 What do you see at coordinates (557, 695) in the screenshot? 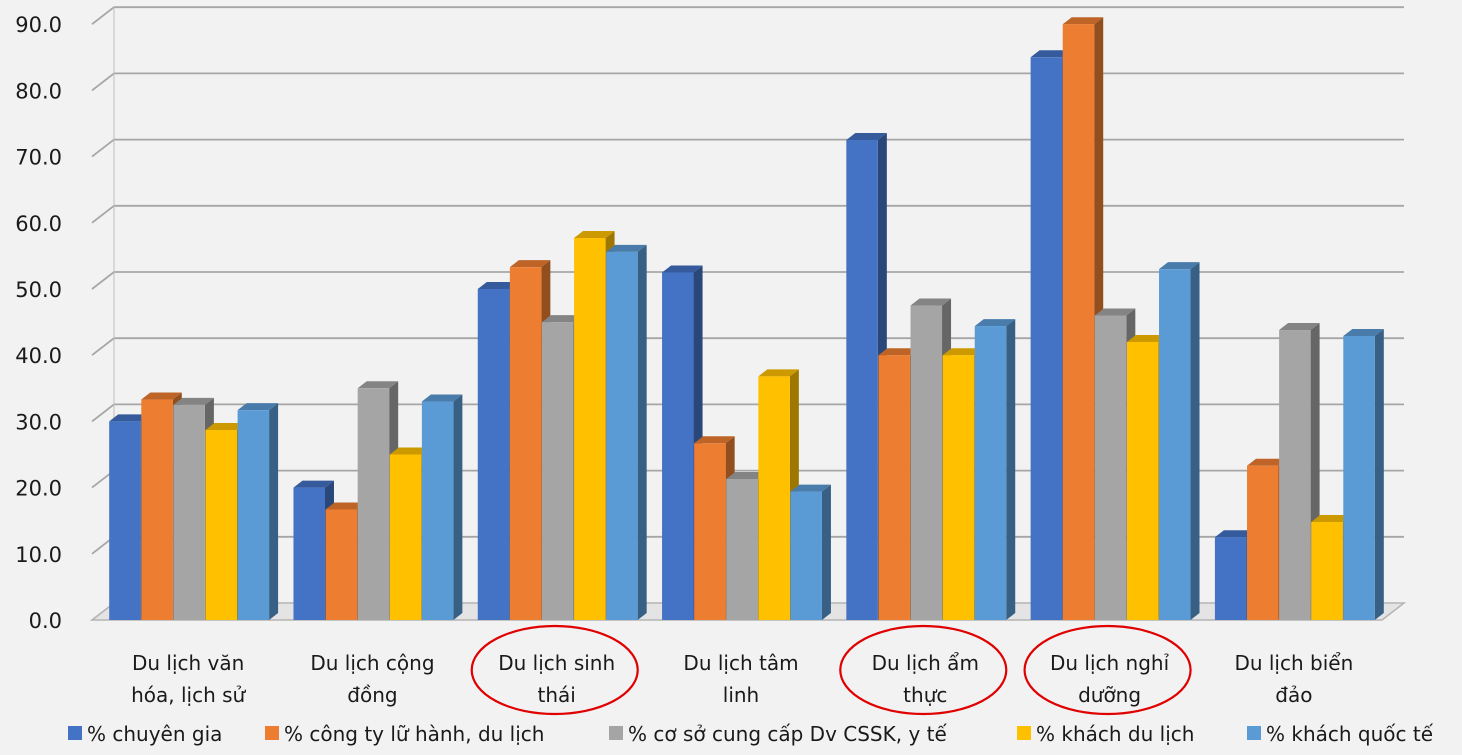
I see `category-label: thái` at bounding box center [557, 695].